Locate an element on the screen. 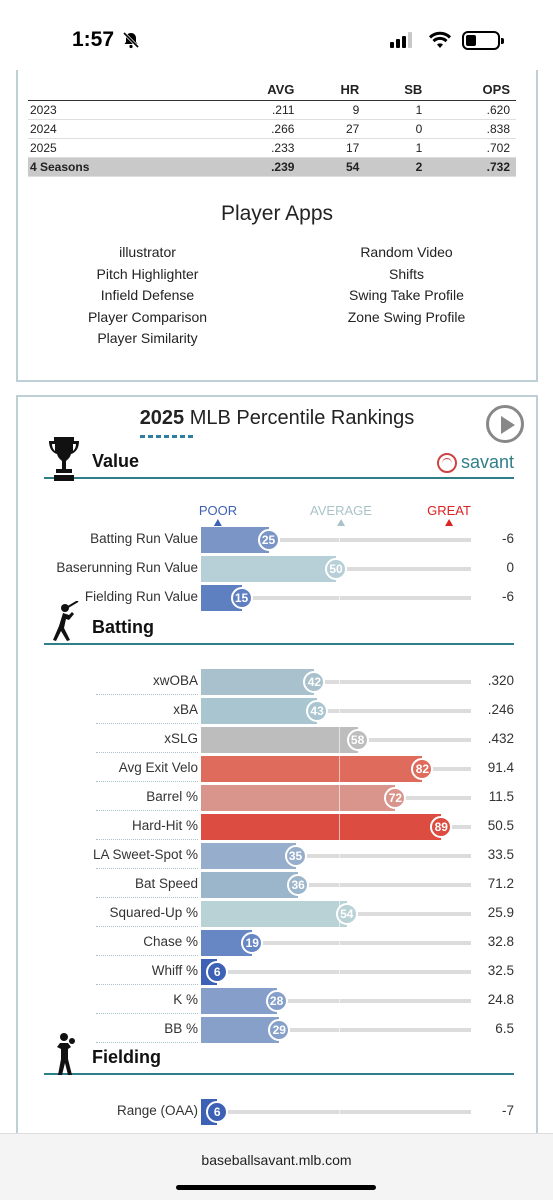  metric-name: Whiff % is located at coordinates (174, 970).